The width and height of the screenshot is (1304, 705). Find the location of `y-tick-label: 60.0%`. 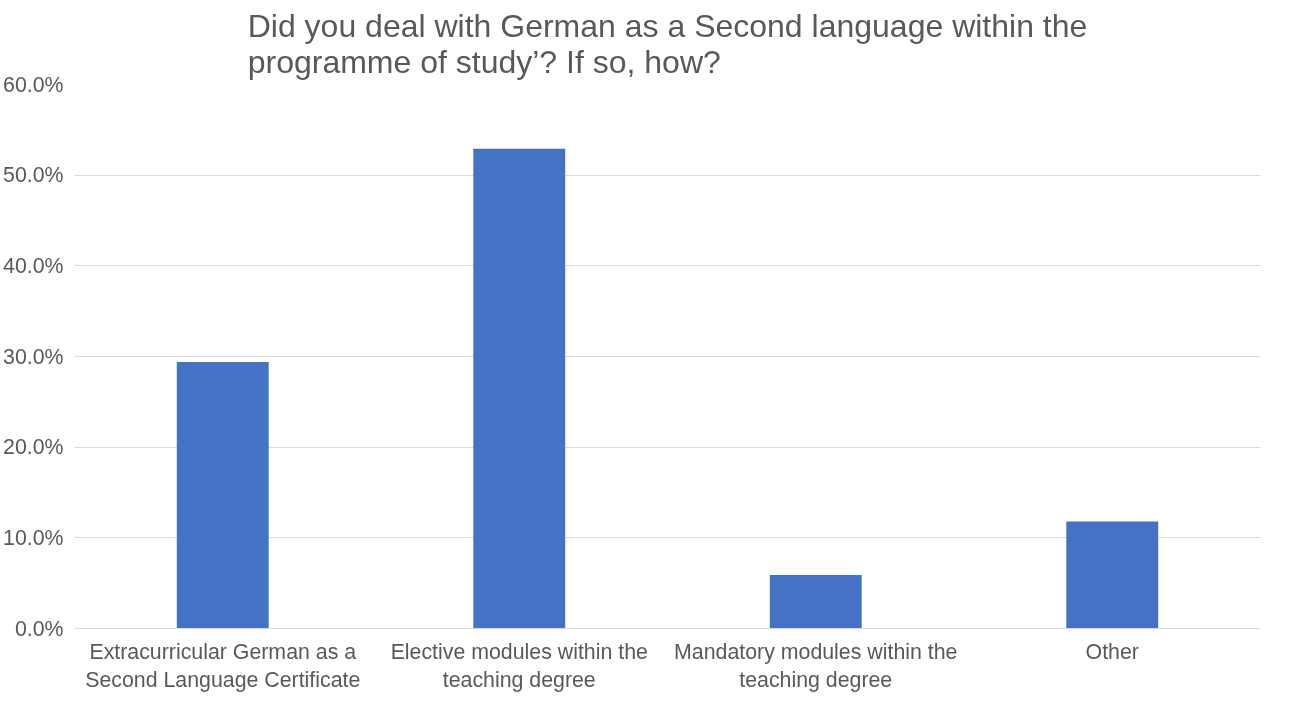

y-tick-label: 60.0% is located at coordinates (33, 84).